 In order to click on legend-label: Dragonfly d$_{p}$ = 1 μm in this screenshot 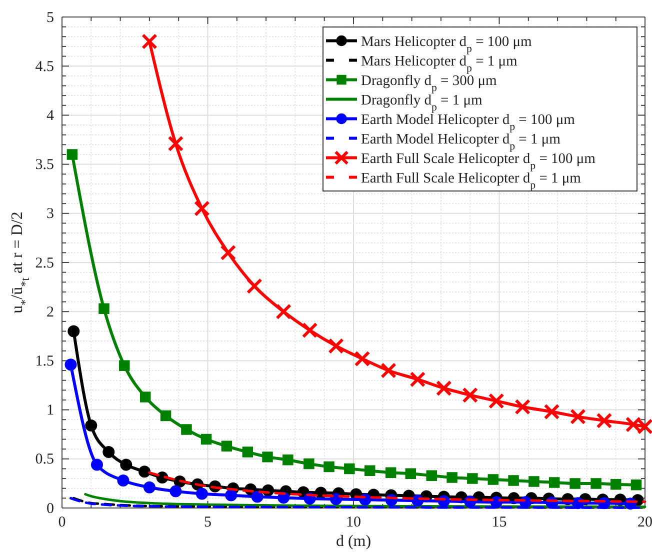, I will do `click(422, 103)`.